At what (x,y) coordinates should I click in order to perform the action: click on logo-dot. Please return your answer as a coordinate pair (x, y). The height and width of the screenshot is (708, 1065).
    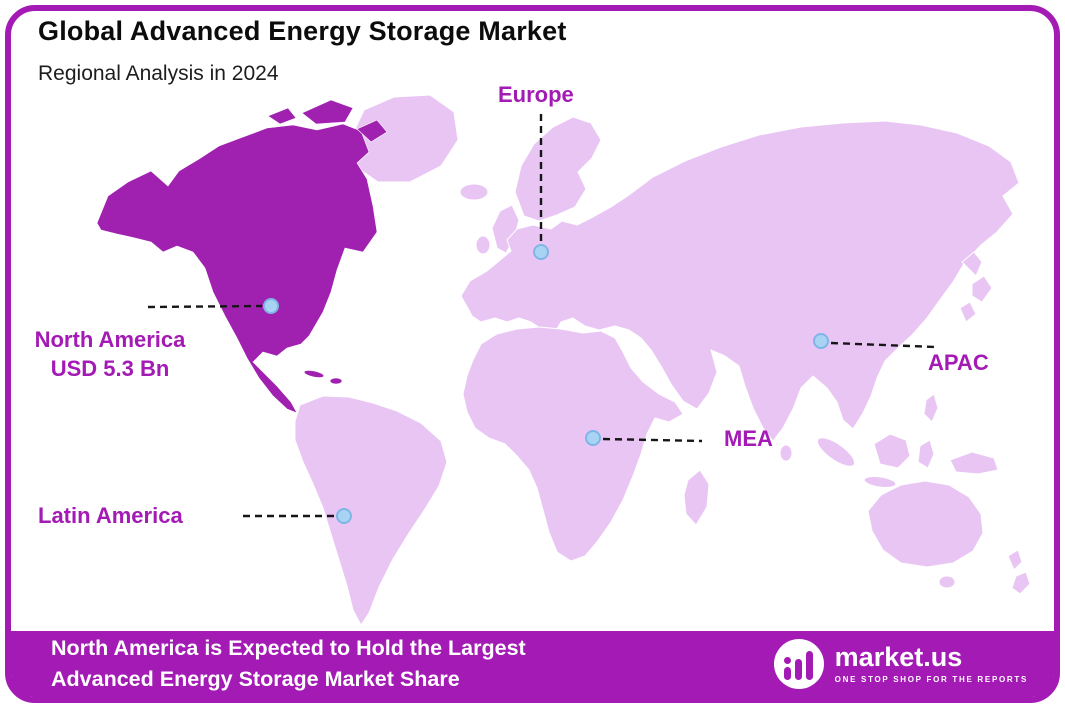
    Looking at the image, I should click on (788, 660).